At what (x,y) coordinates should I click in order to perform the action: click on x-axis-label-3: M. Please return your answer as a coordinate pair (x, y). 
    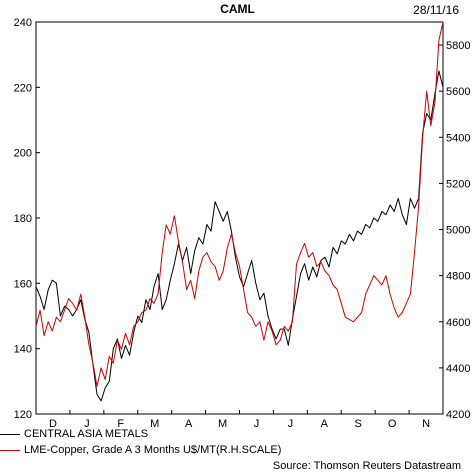
    Looking at the image, I should click on (154, 424).